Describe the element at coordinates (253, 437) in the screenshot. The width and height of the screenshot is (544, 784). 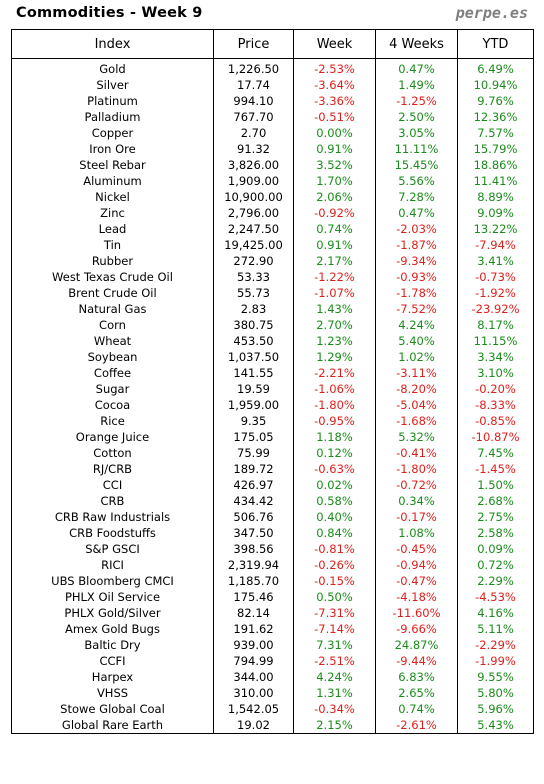
I see `price-cell: 175.05` at that location.